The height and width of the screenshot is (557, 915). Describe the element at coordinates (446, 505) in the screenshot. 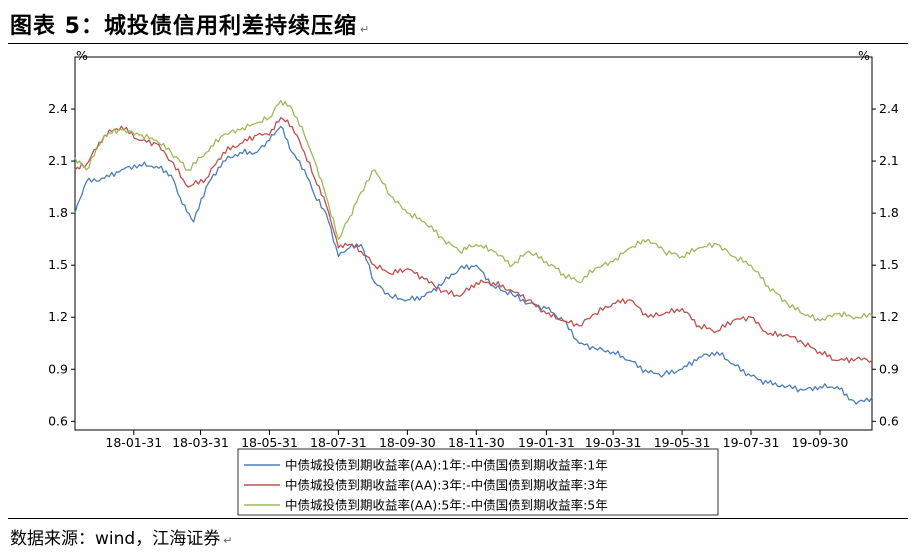

I see `legend-entry-3: 中债城投债到期收益率(AA):5年:-中债国债到期收益率:5年` at that location.